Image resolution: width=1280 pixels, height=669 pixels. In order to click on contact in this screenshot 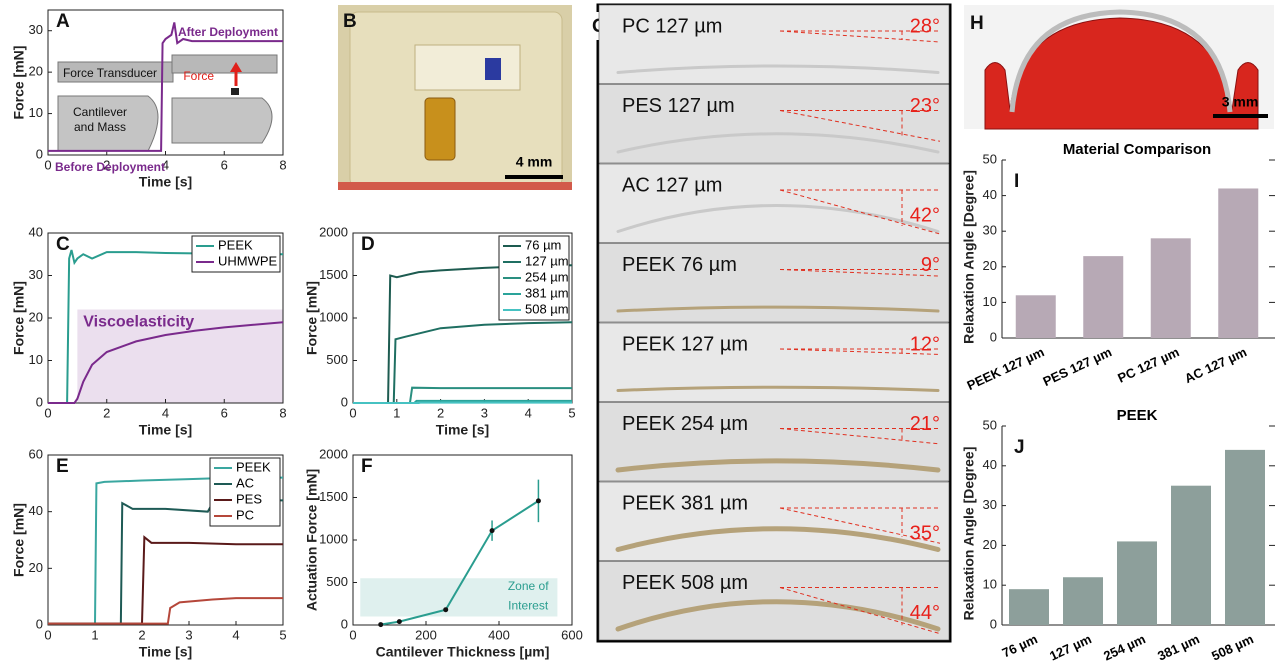, I will do `click(235, 91)`.